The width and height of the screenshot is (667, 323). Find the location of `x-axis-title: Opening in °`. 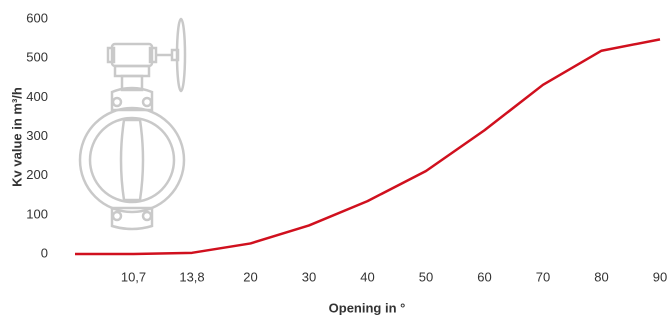

x-axis-title: Opening in ° is located at coordinates (367, 307).